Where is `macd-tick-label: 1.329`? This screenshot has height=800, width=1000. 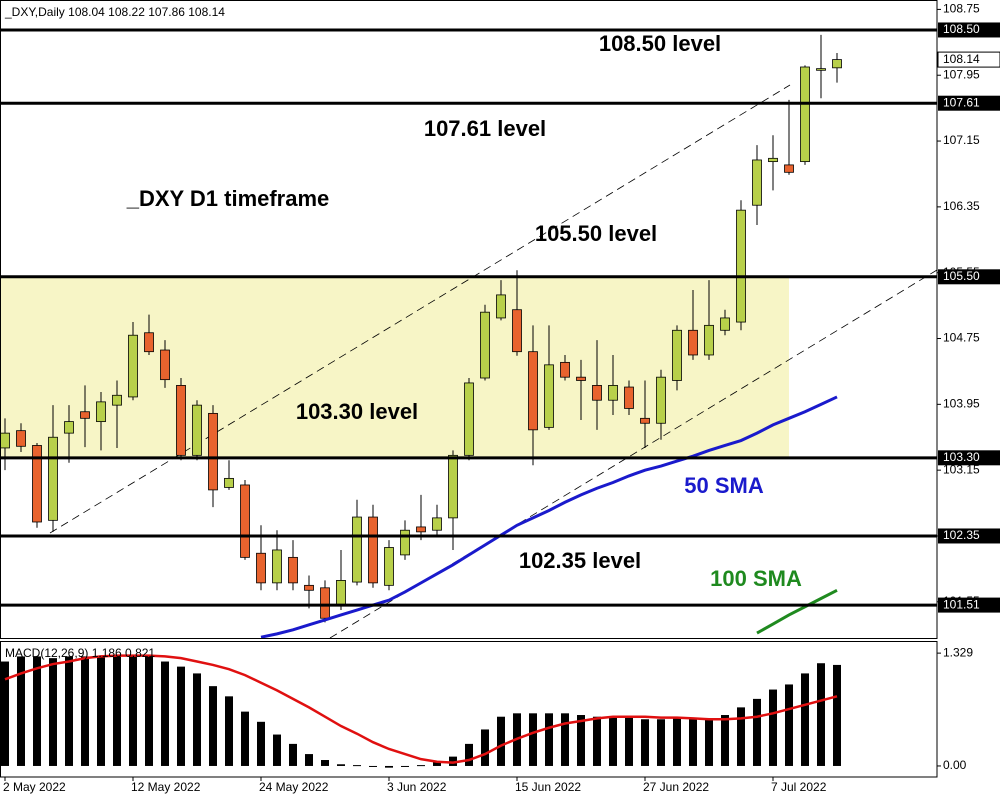 macd-tick-label: 1.329 is located at coordinates (958, 652).